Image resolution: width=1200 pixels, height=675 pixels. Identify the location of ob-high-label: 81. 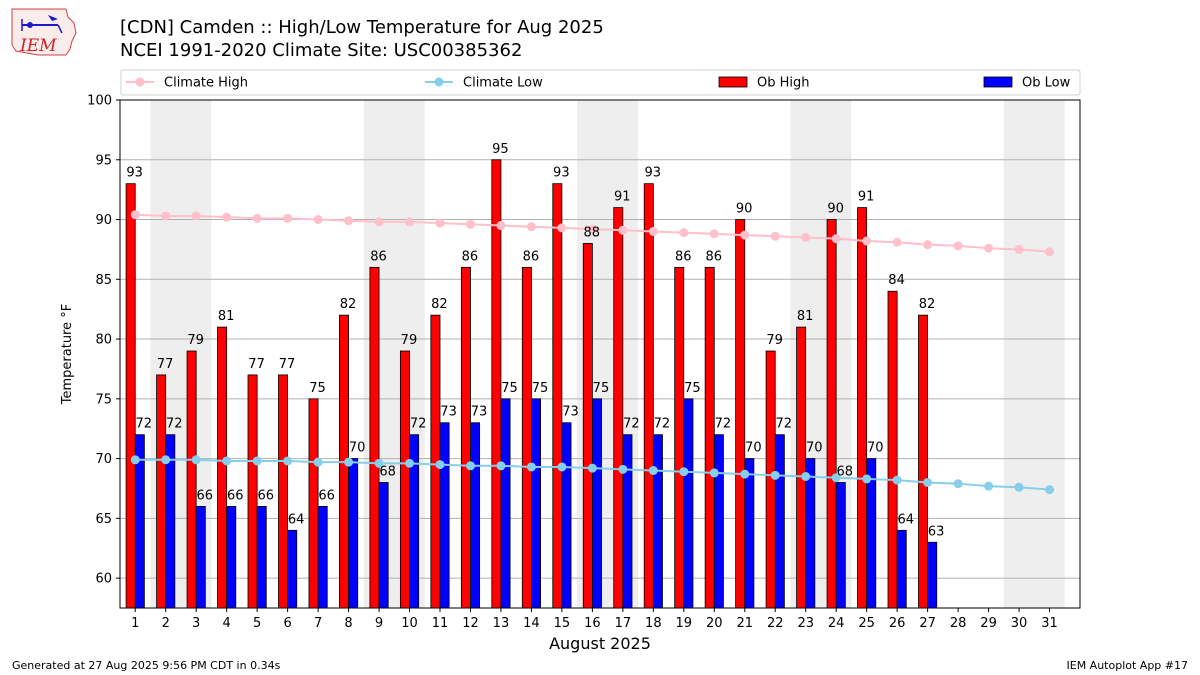
(805, 316).